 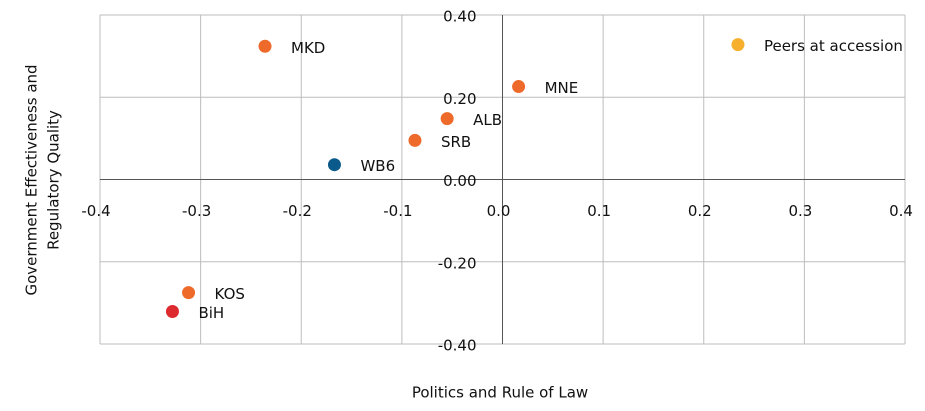 What do you see at coordinates (377, 166) in the screenshot?
I see `point-label: WB6` at bounding box center [377, 166].